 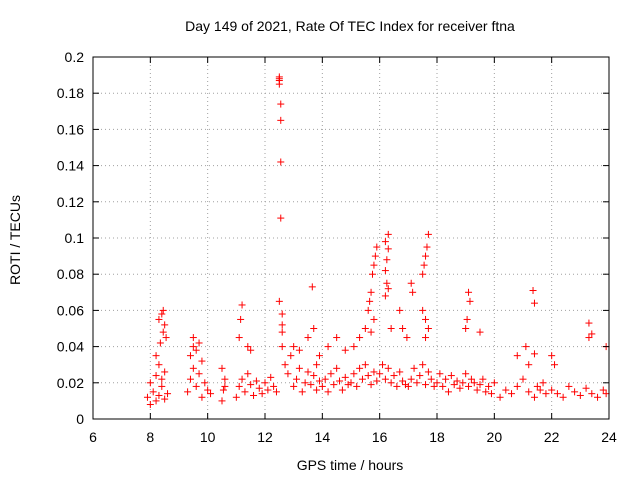 What do you see at coordinates (323, 437) in the screenshot?
I see `x-tick-label: 14` at bounding box center [323, 437].